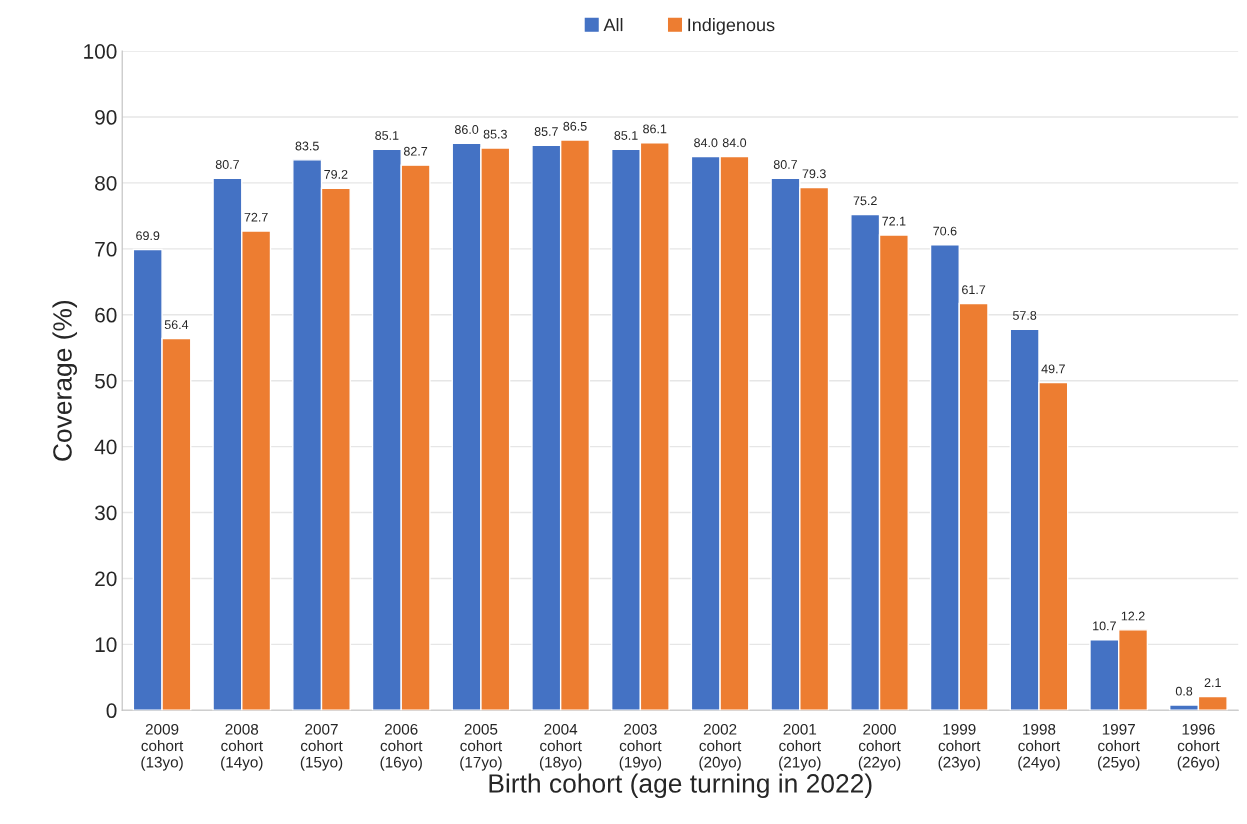 This screenshot has width=1247, height=824. I want to click on data-label: 86.0, so click(466, 129).